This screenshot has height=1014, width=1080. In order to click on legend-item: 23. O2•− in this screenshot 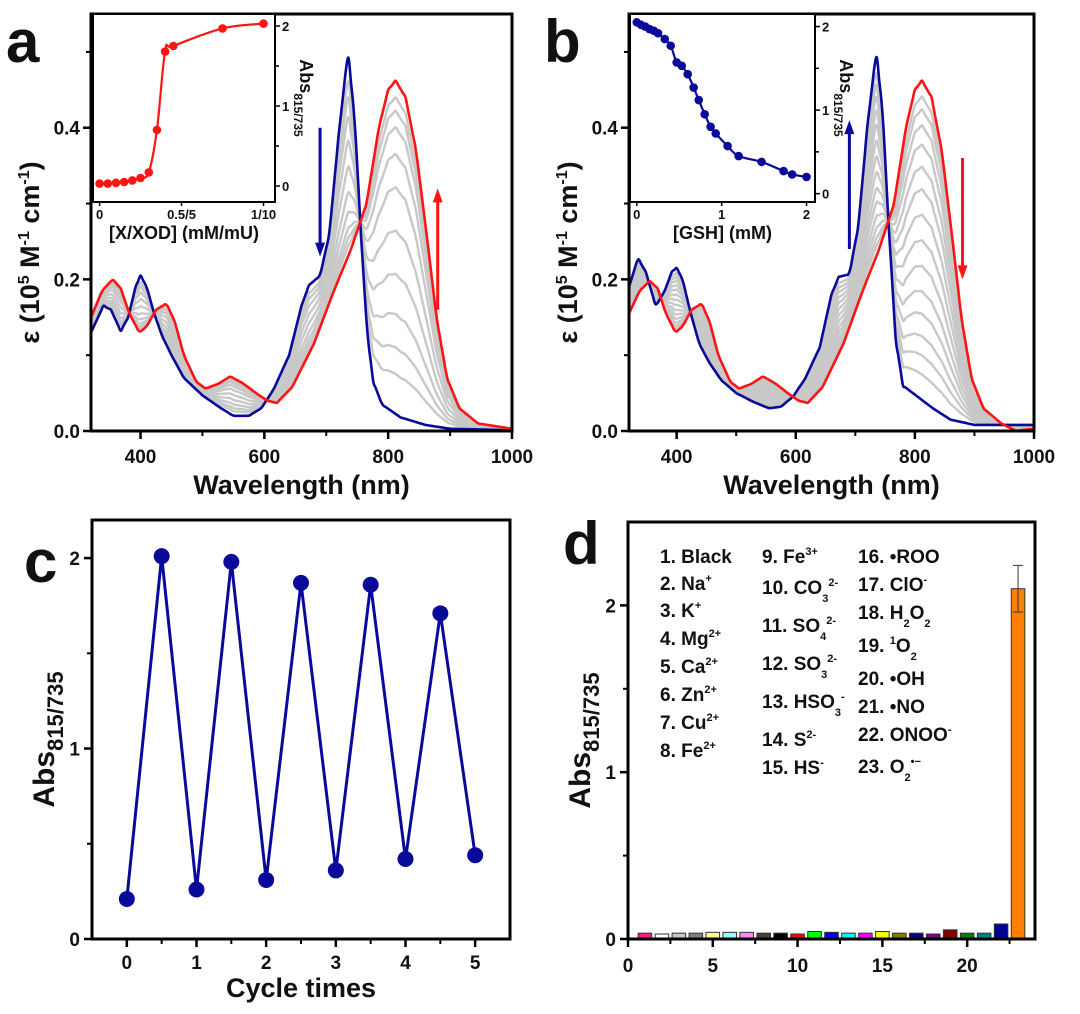, I will do `click(889, 770)`.